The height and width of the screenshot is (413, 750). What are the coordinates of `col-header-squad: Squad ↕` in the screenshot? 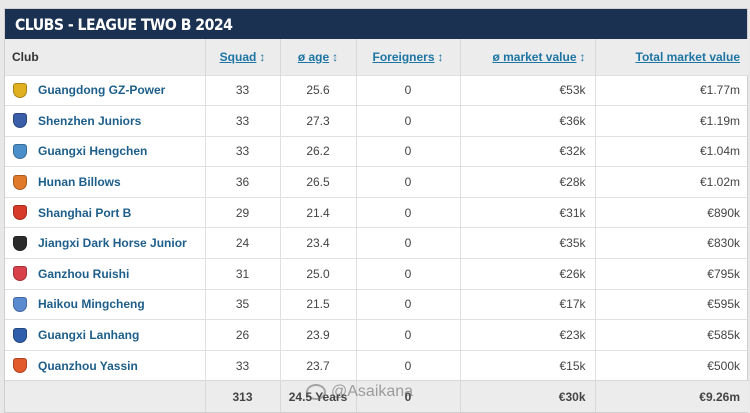 It's located at (242, 57).